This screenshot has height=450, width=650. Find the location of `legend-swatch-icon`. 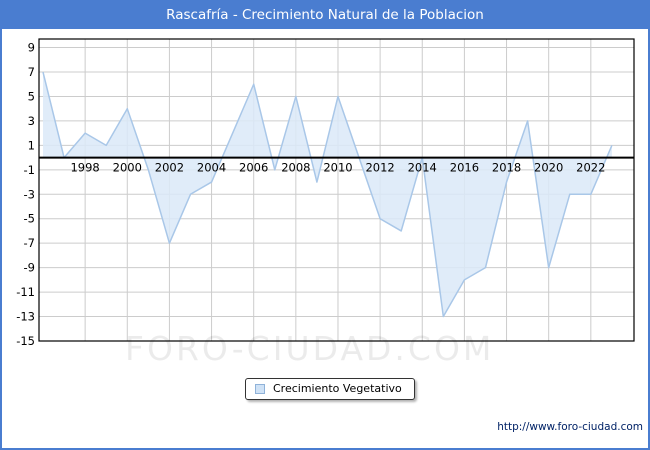

legend-swatch-icon is located at coordinates (260, 388).